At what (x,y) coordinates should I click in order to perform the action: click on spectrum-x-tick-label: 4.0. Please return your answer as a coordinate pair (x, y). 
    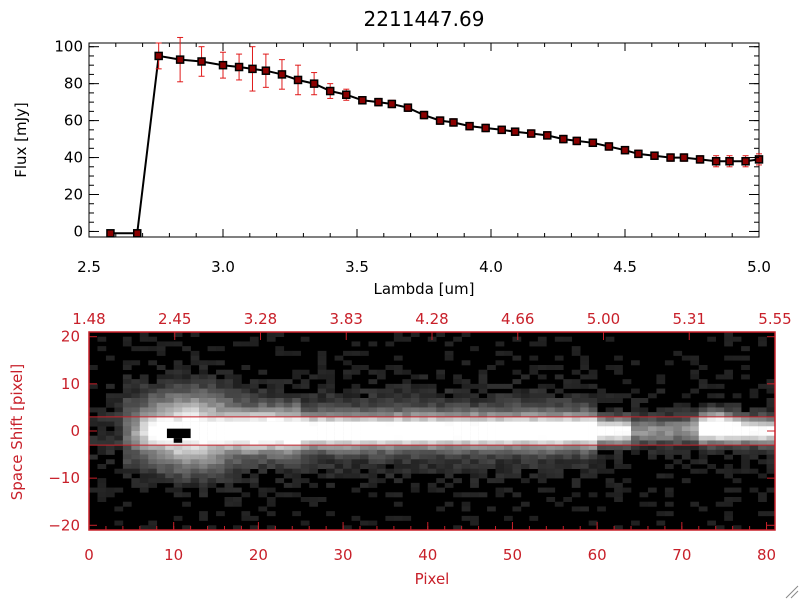
    Looking at the image, I should click on (491, 267).